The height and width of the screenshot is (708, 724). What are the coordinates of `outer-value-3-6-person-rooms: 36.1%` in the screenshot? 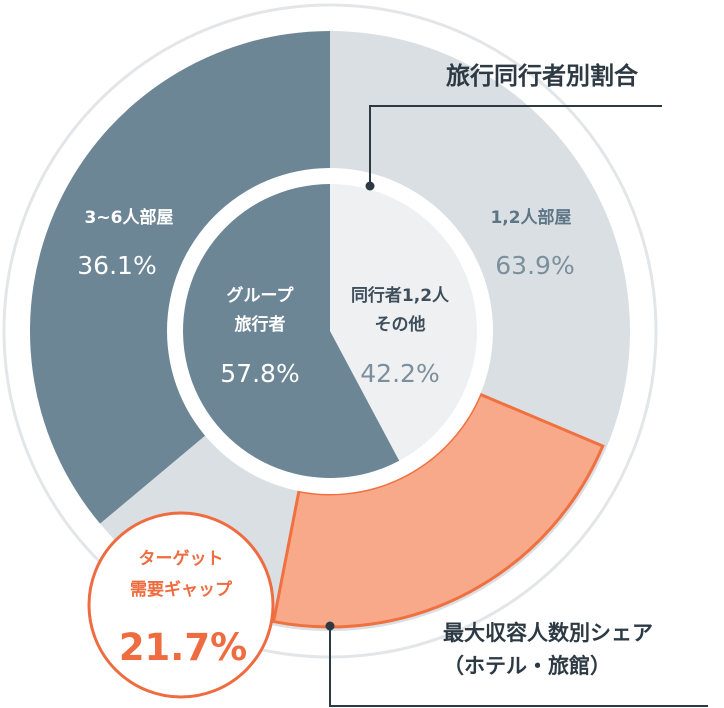 It's located at (116, 265).